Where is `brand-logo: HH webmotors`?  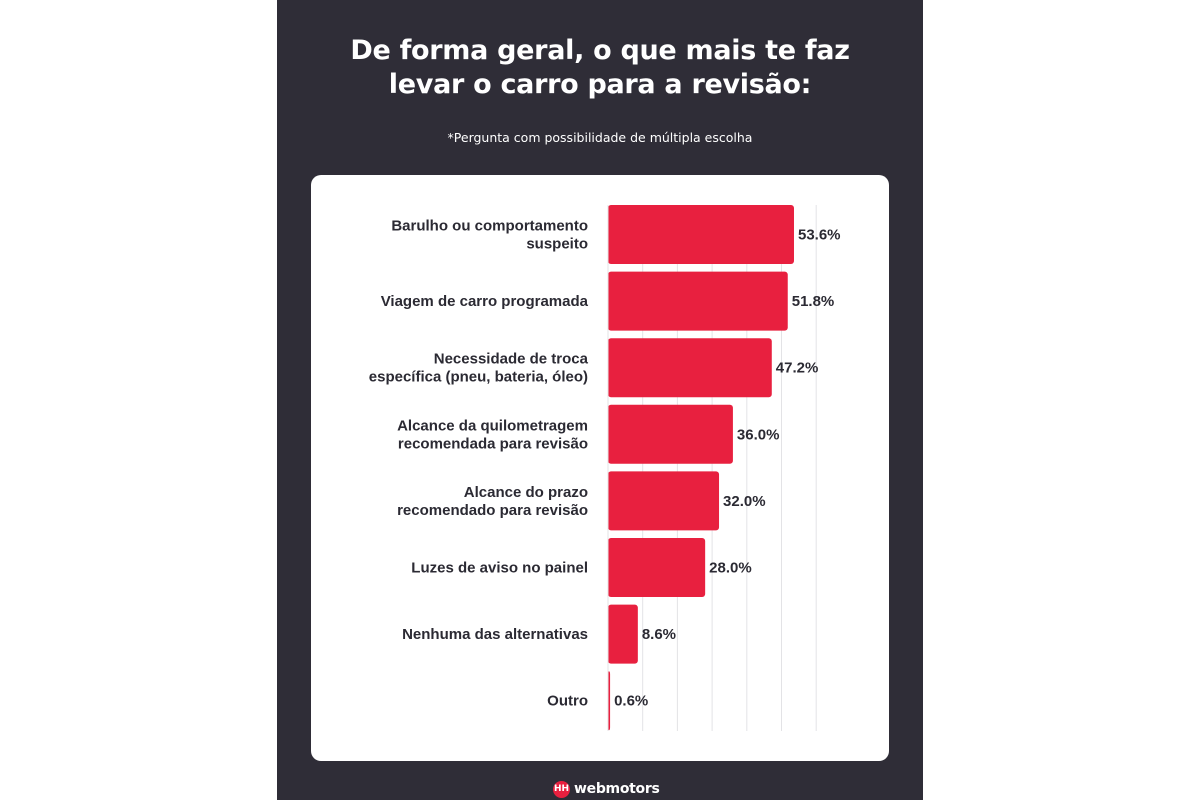
brand-logo: HH webmotors is located at coordinates (606, 789).